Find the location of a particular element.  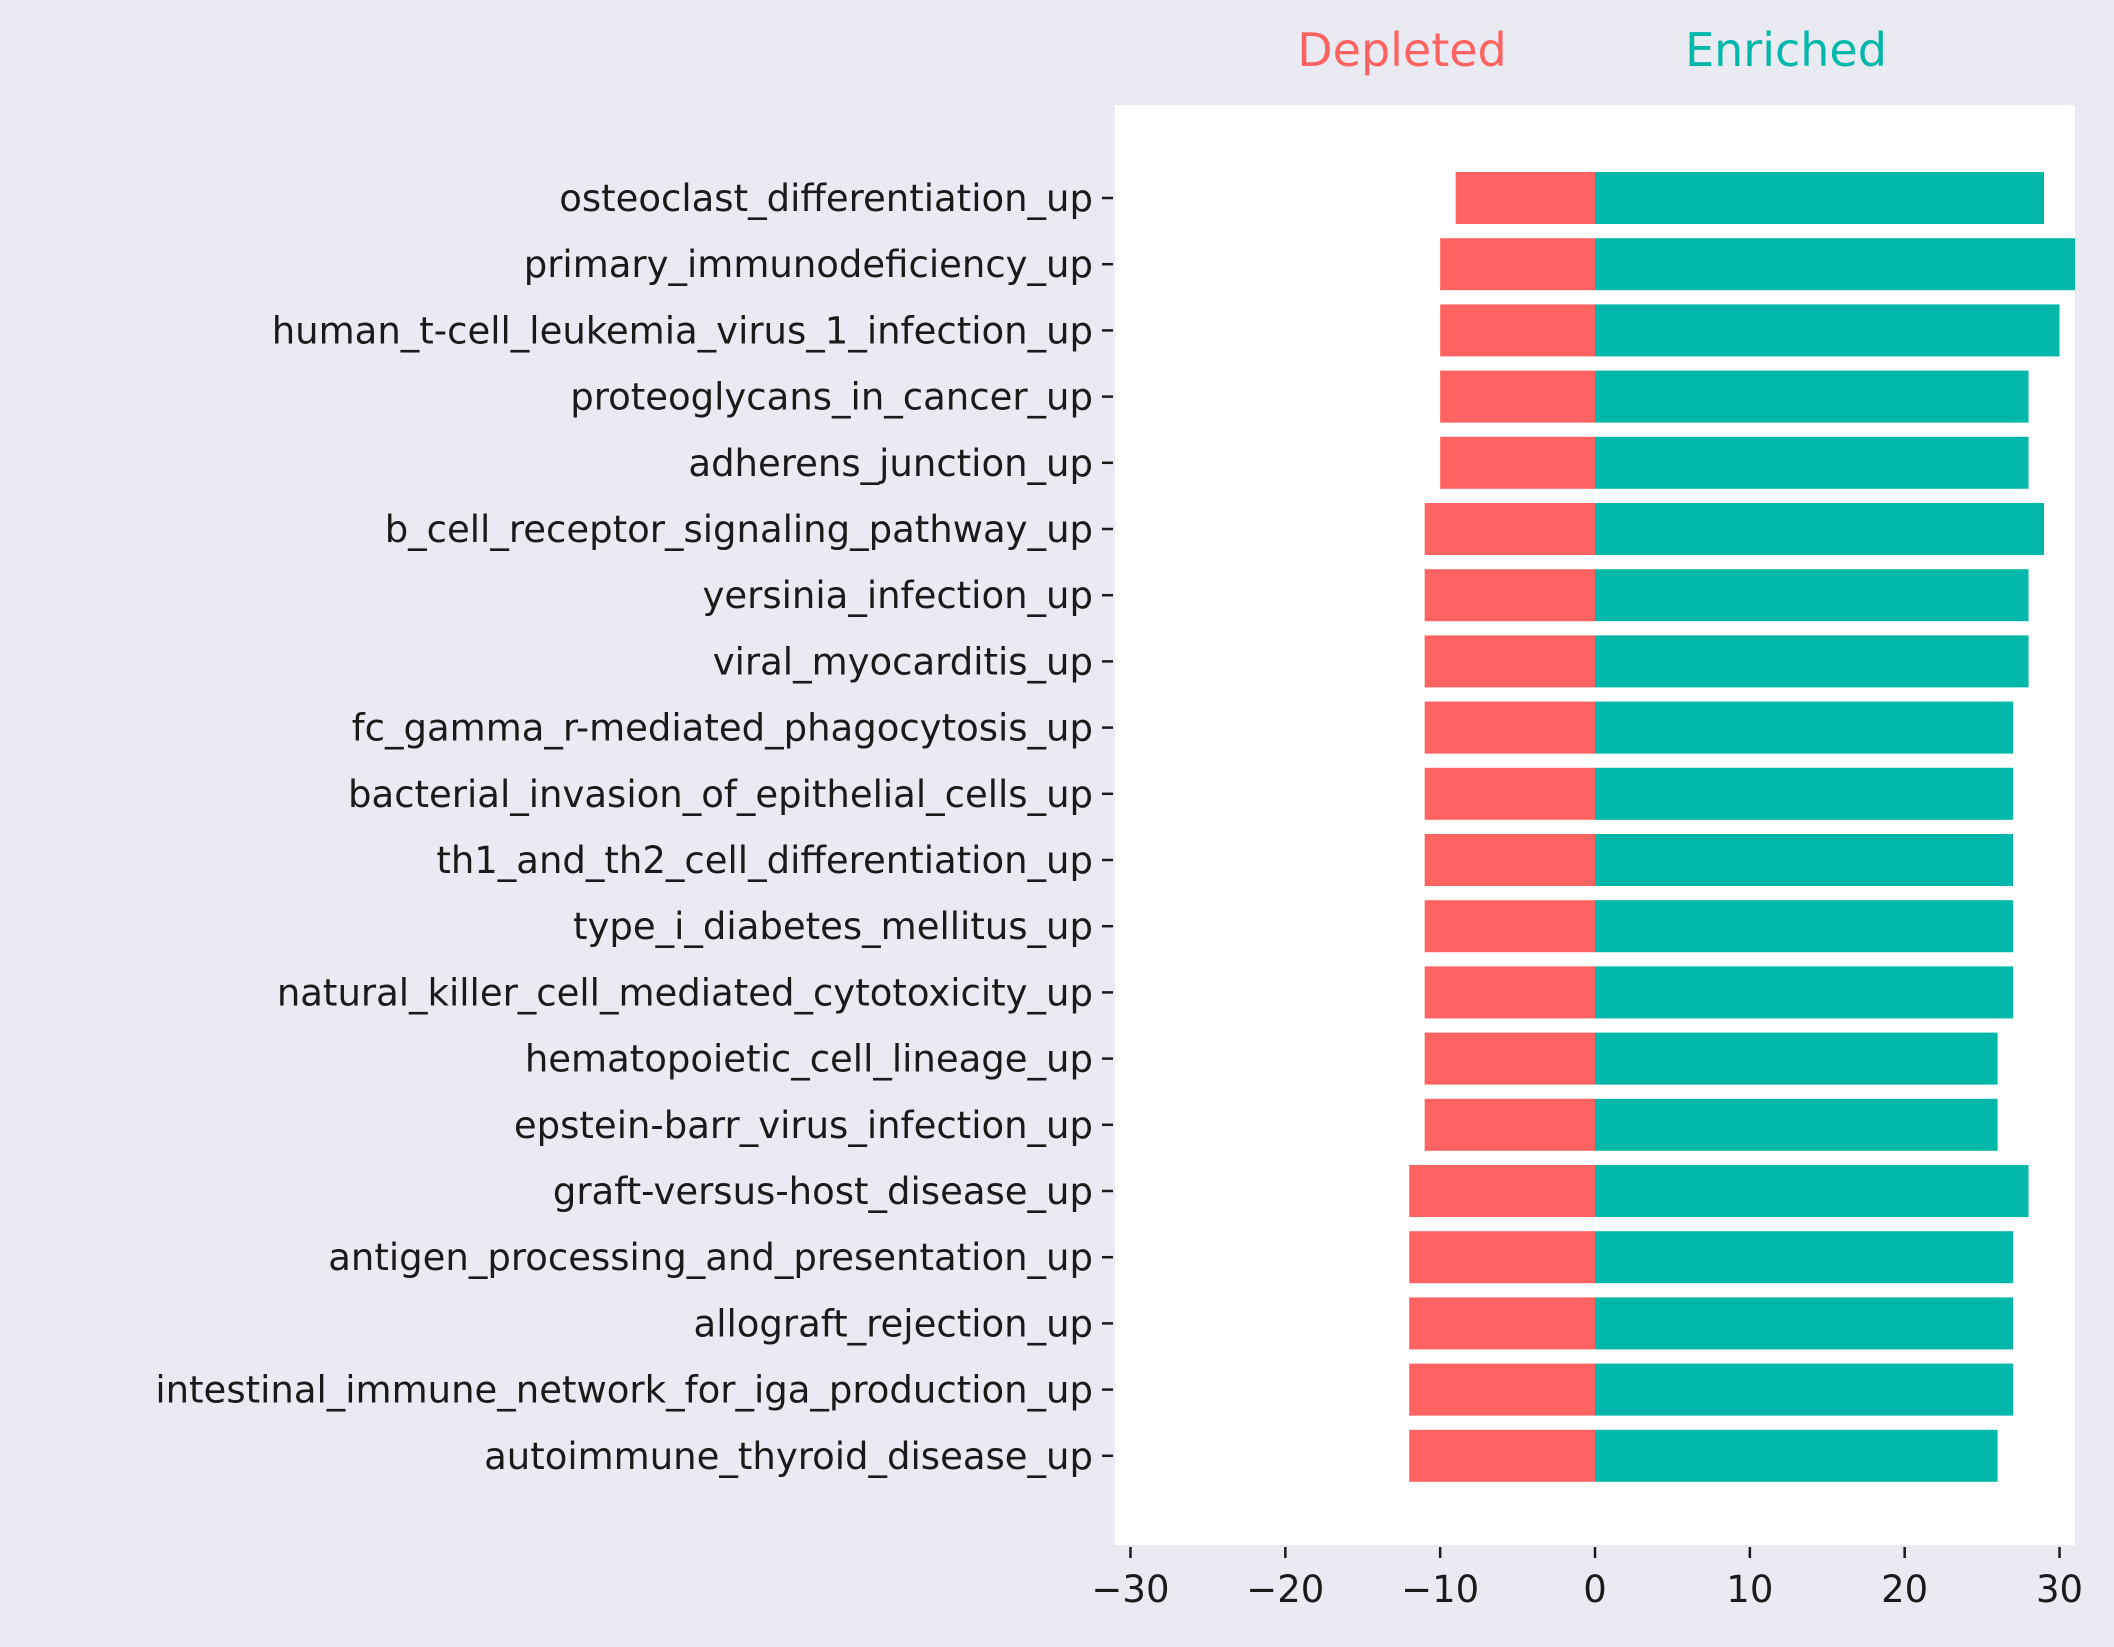

x-tick-label: −10 is located at coordinates (1440, 1589).